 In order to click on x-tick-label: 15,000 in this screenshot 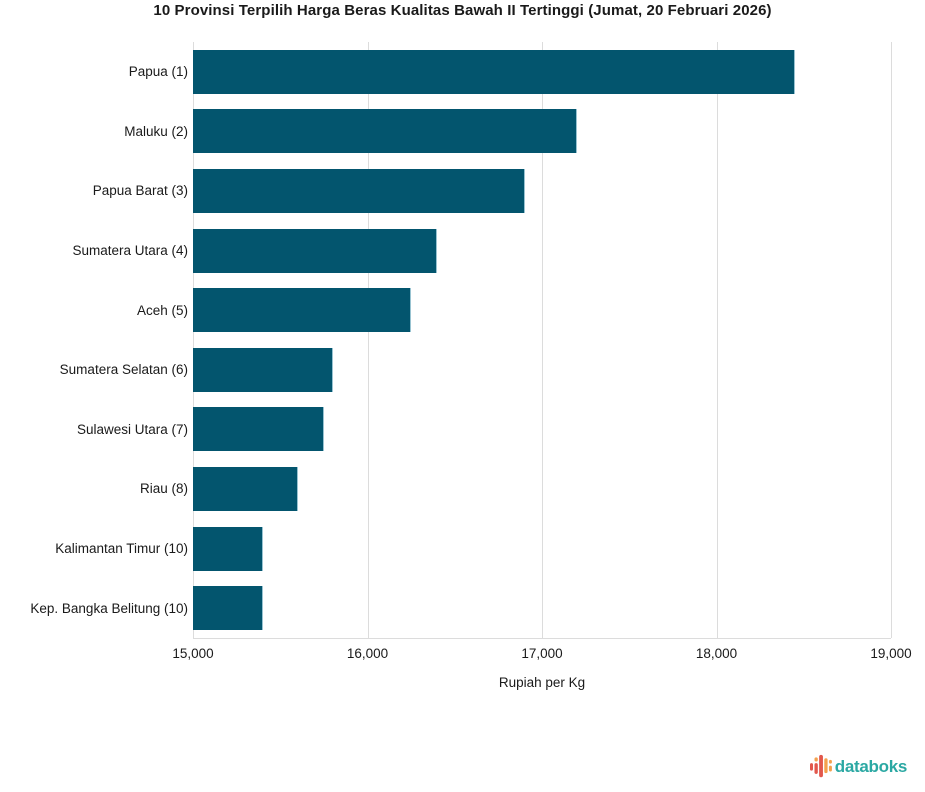, I will do `click(193, 653)`.